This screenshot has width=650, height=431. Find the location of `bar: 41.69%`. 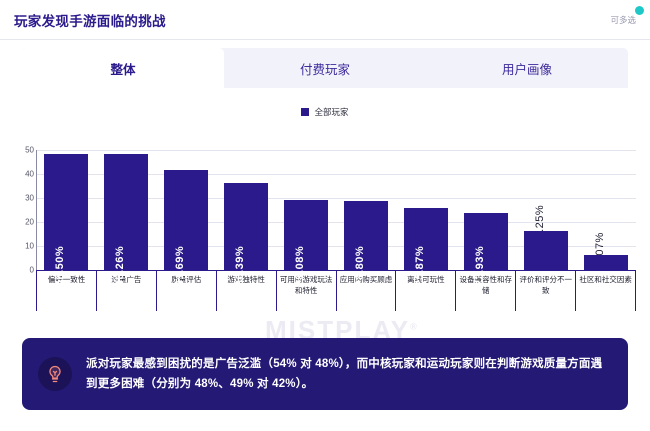

bar: 41.69% is located at coordinates (186, 227).